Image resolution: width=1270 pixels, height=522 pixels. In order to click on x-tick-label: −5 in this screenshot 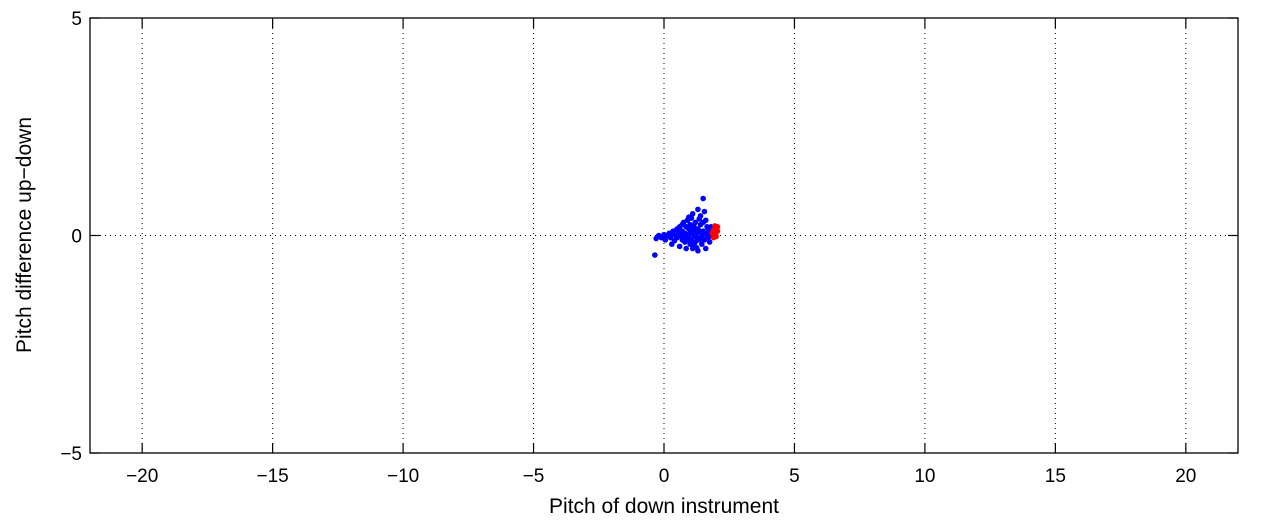, I will do `click(534, 476)`.